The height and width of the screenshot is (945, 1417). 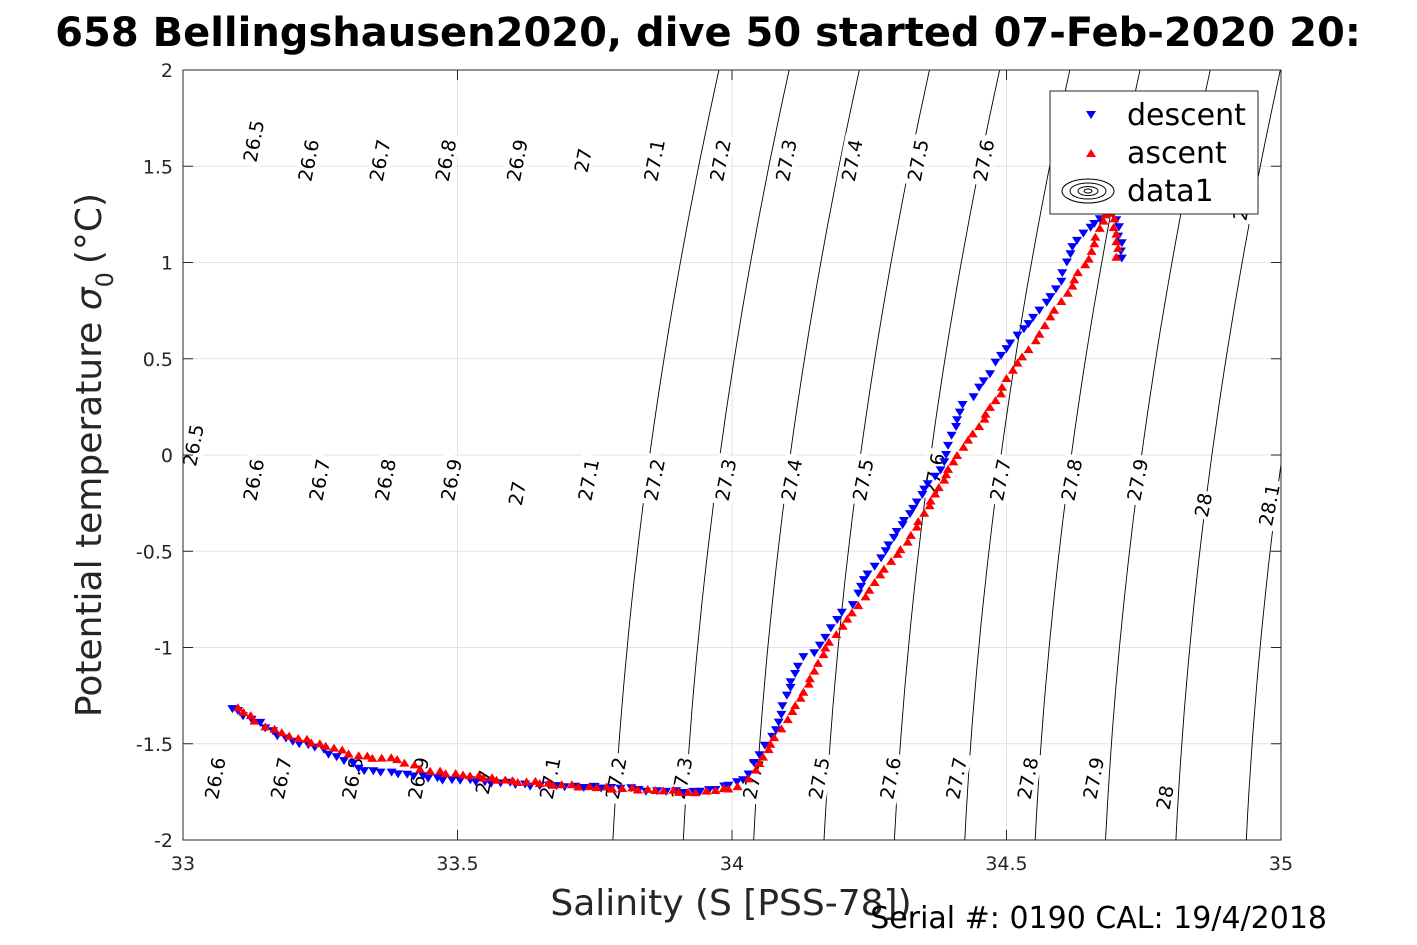 I want to click on legend-ascent-marker, so click(x=1091, y=153).